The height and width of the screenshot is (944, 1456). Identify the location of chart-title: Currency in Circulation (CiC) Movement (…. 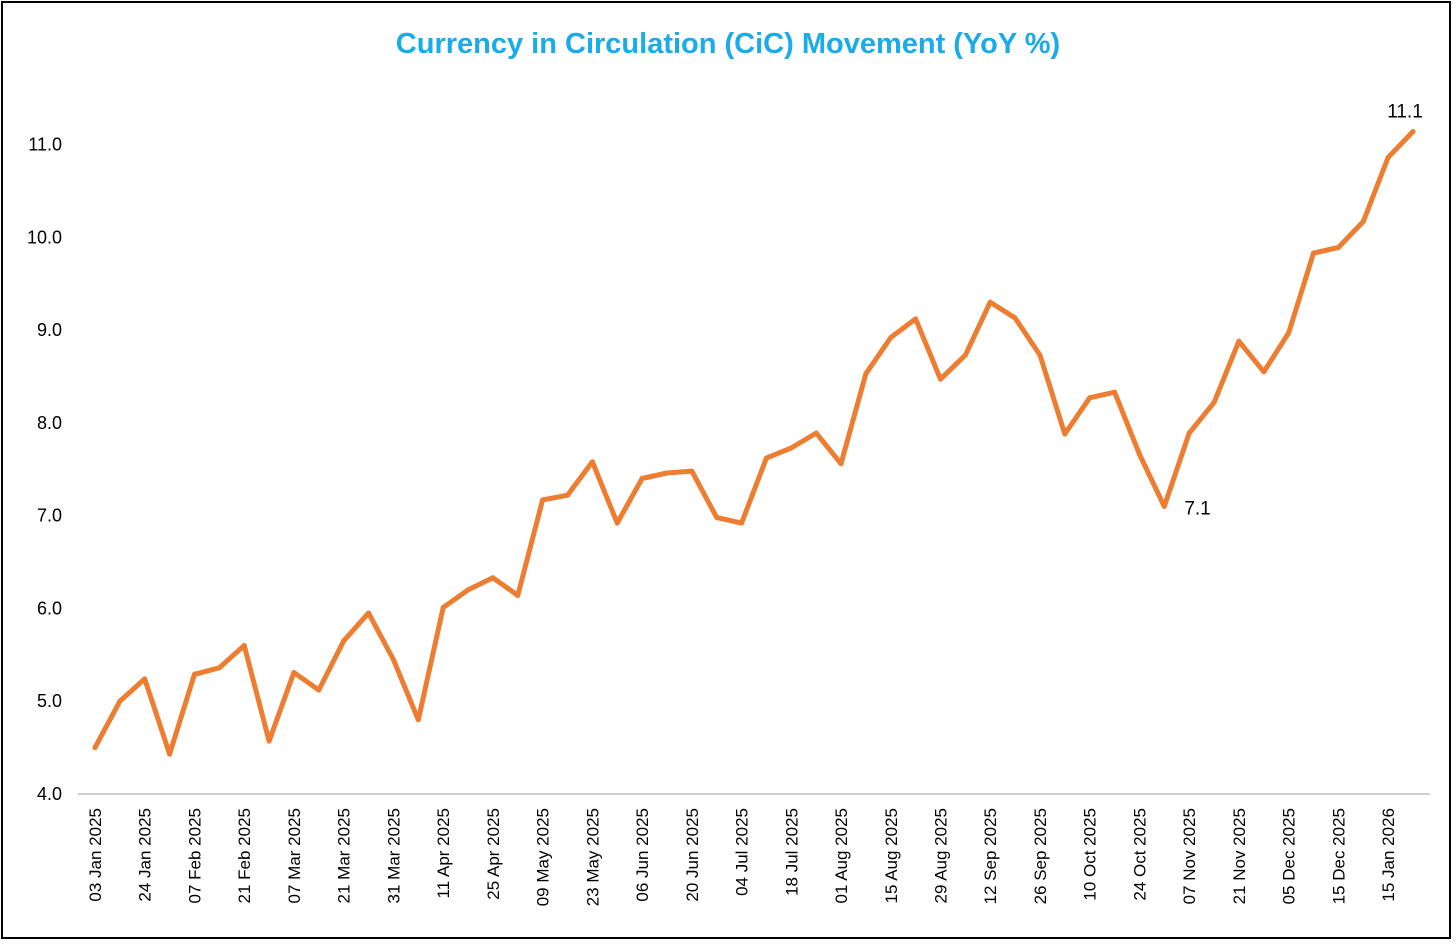
(728, 44).